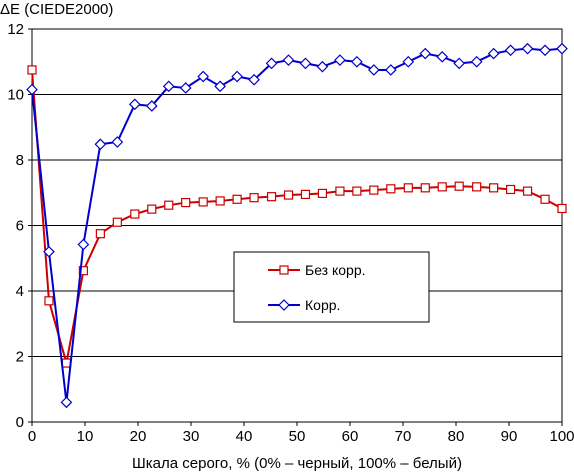  I want to click on x-axis-ticks: 0 10 20 30 40 50 60 70 80 90 100, so click(301, 433).